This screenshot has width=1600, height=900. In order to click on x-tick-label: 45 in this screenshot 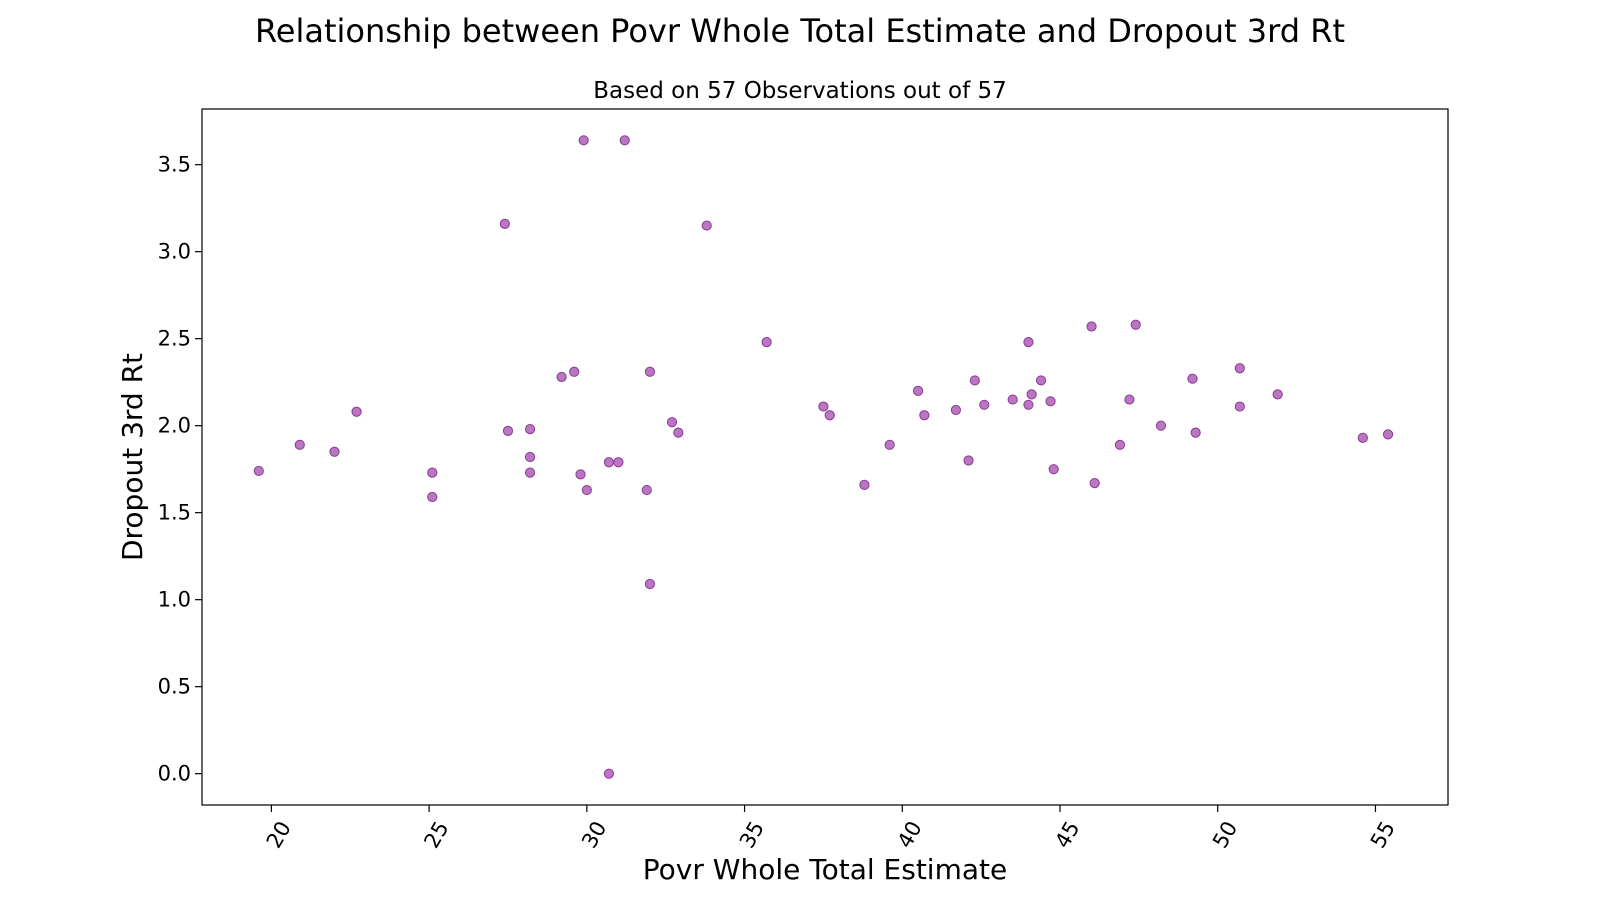, I will do `click(1067, 834)`.